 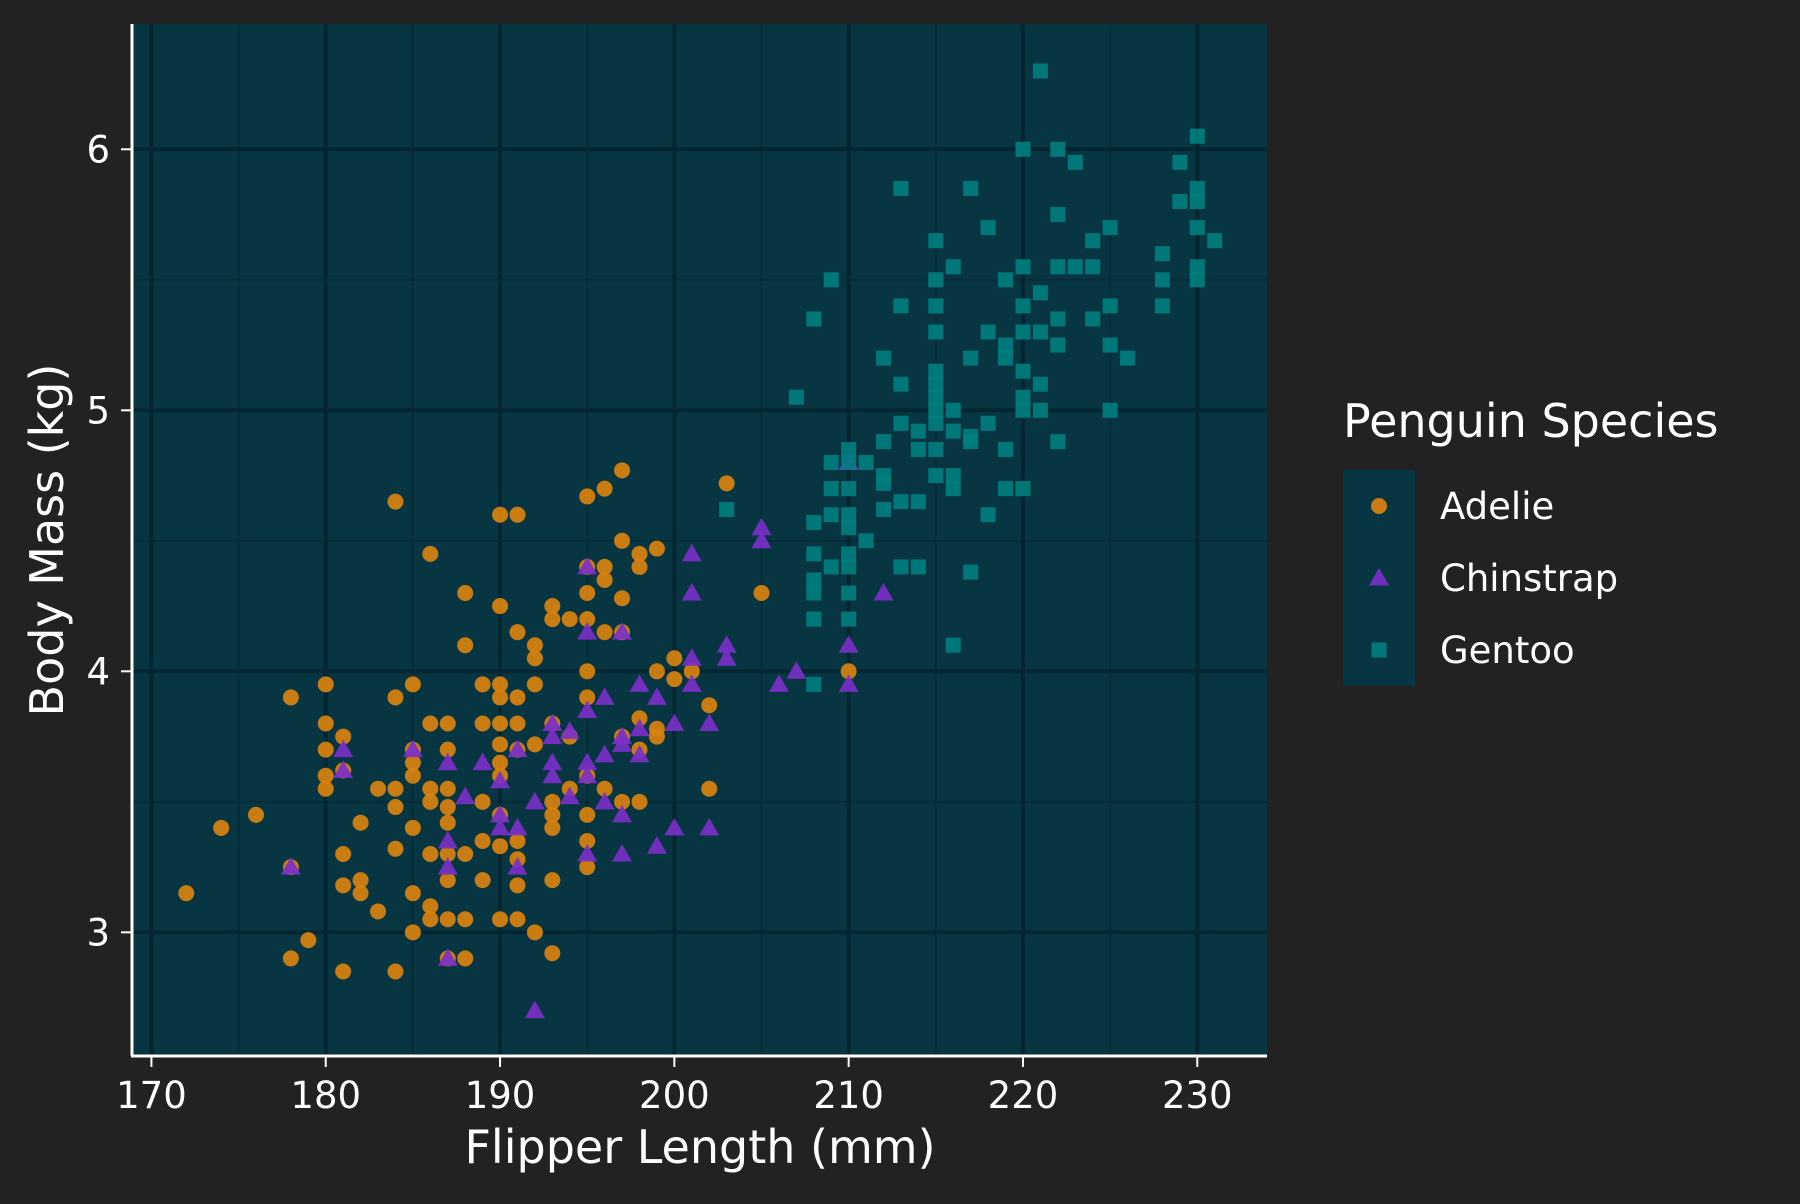 I want to click on y-tick-label: 5, so click(x=98, y=410).